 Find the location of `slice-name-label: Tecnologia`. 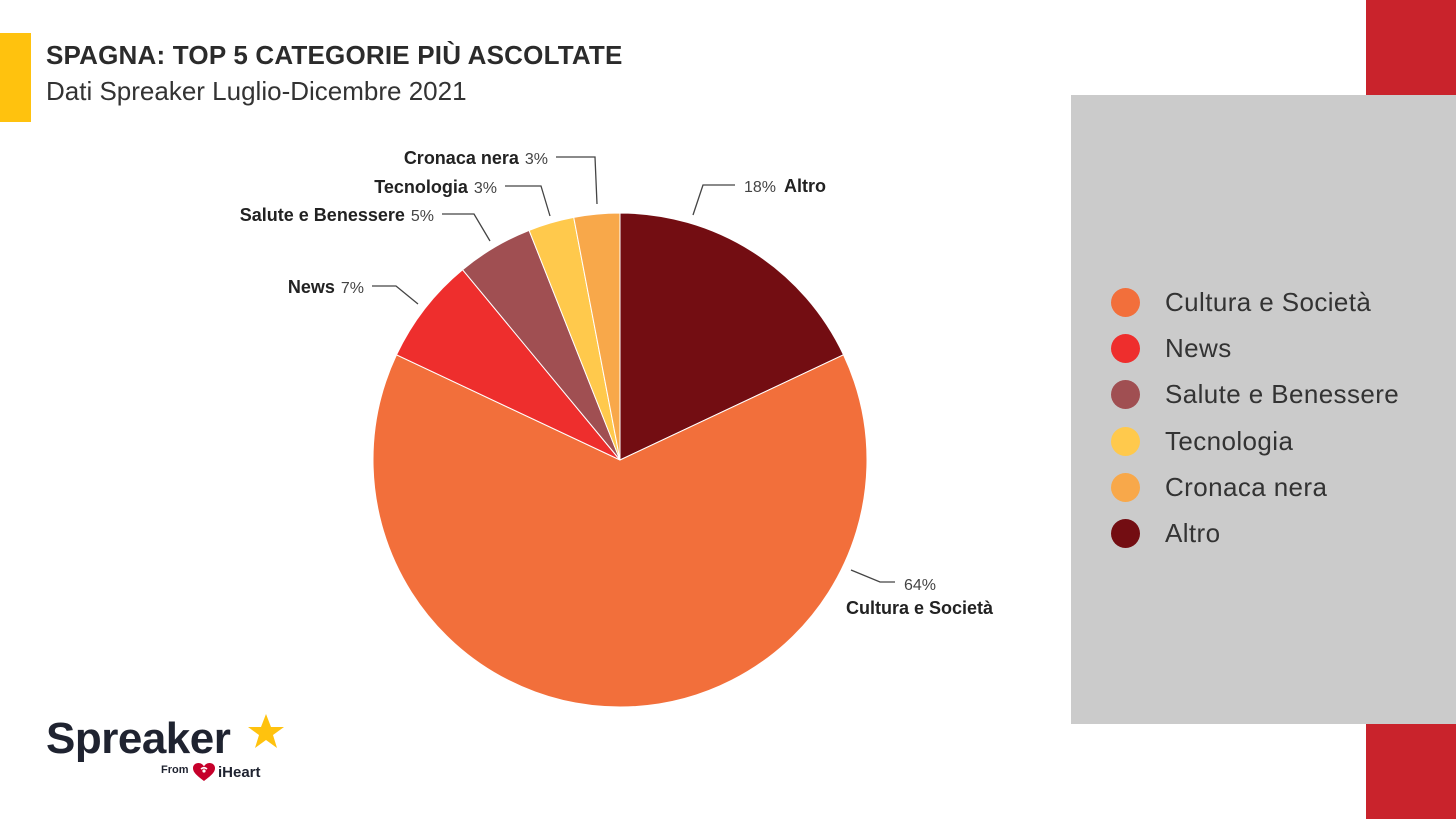

slice-name-label: Tecnologia is located at coordinates (421, 187).